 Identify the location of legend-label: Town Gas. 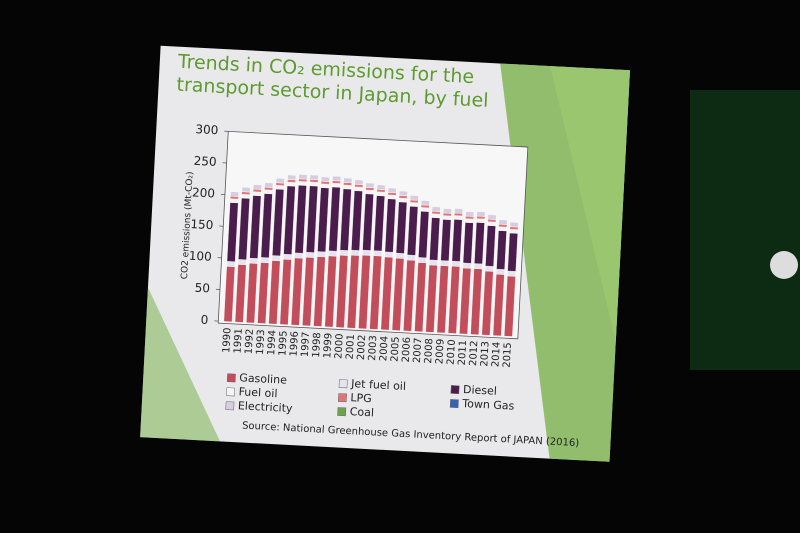
(488, 405).